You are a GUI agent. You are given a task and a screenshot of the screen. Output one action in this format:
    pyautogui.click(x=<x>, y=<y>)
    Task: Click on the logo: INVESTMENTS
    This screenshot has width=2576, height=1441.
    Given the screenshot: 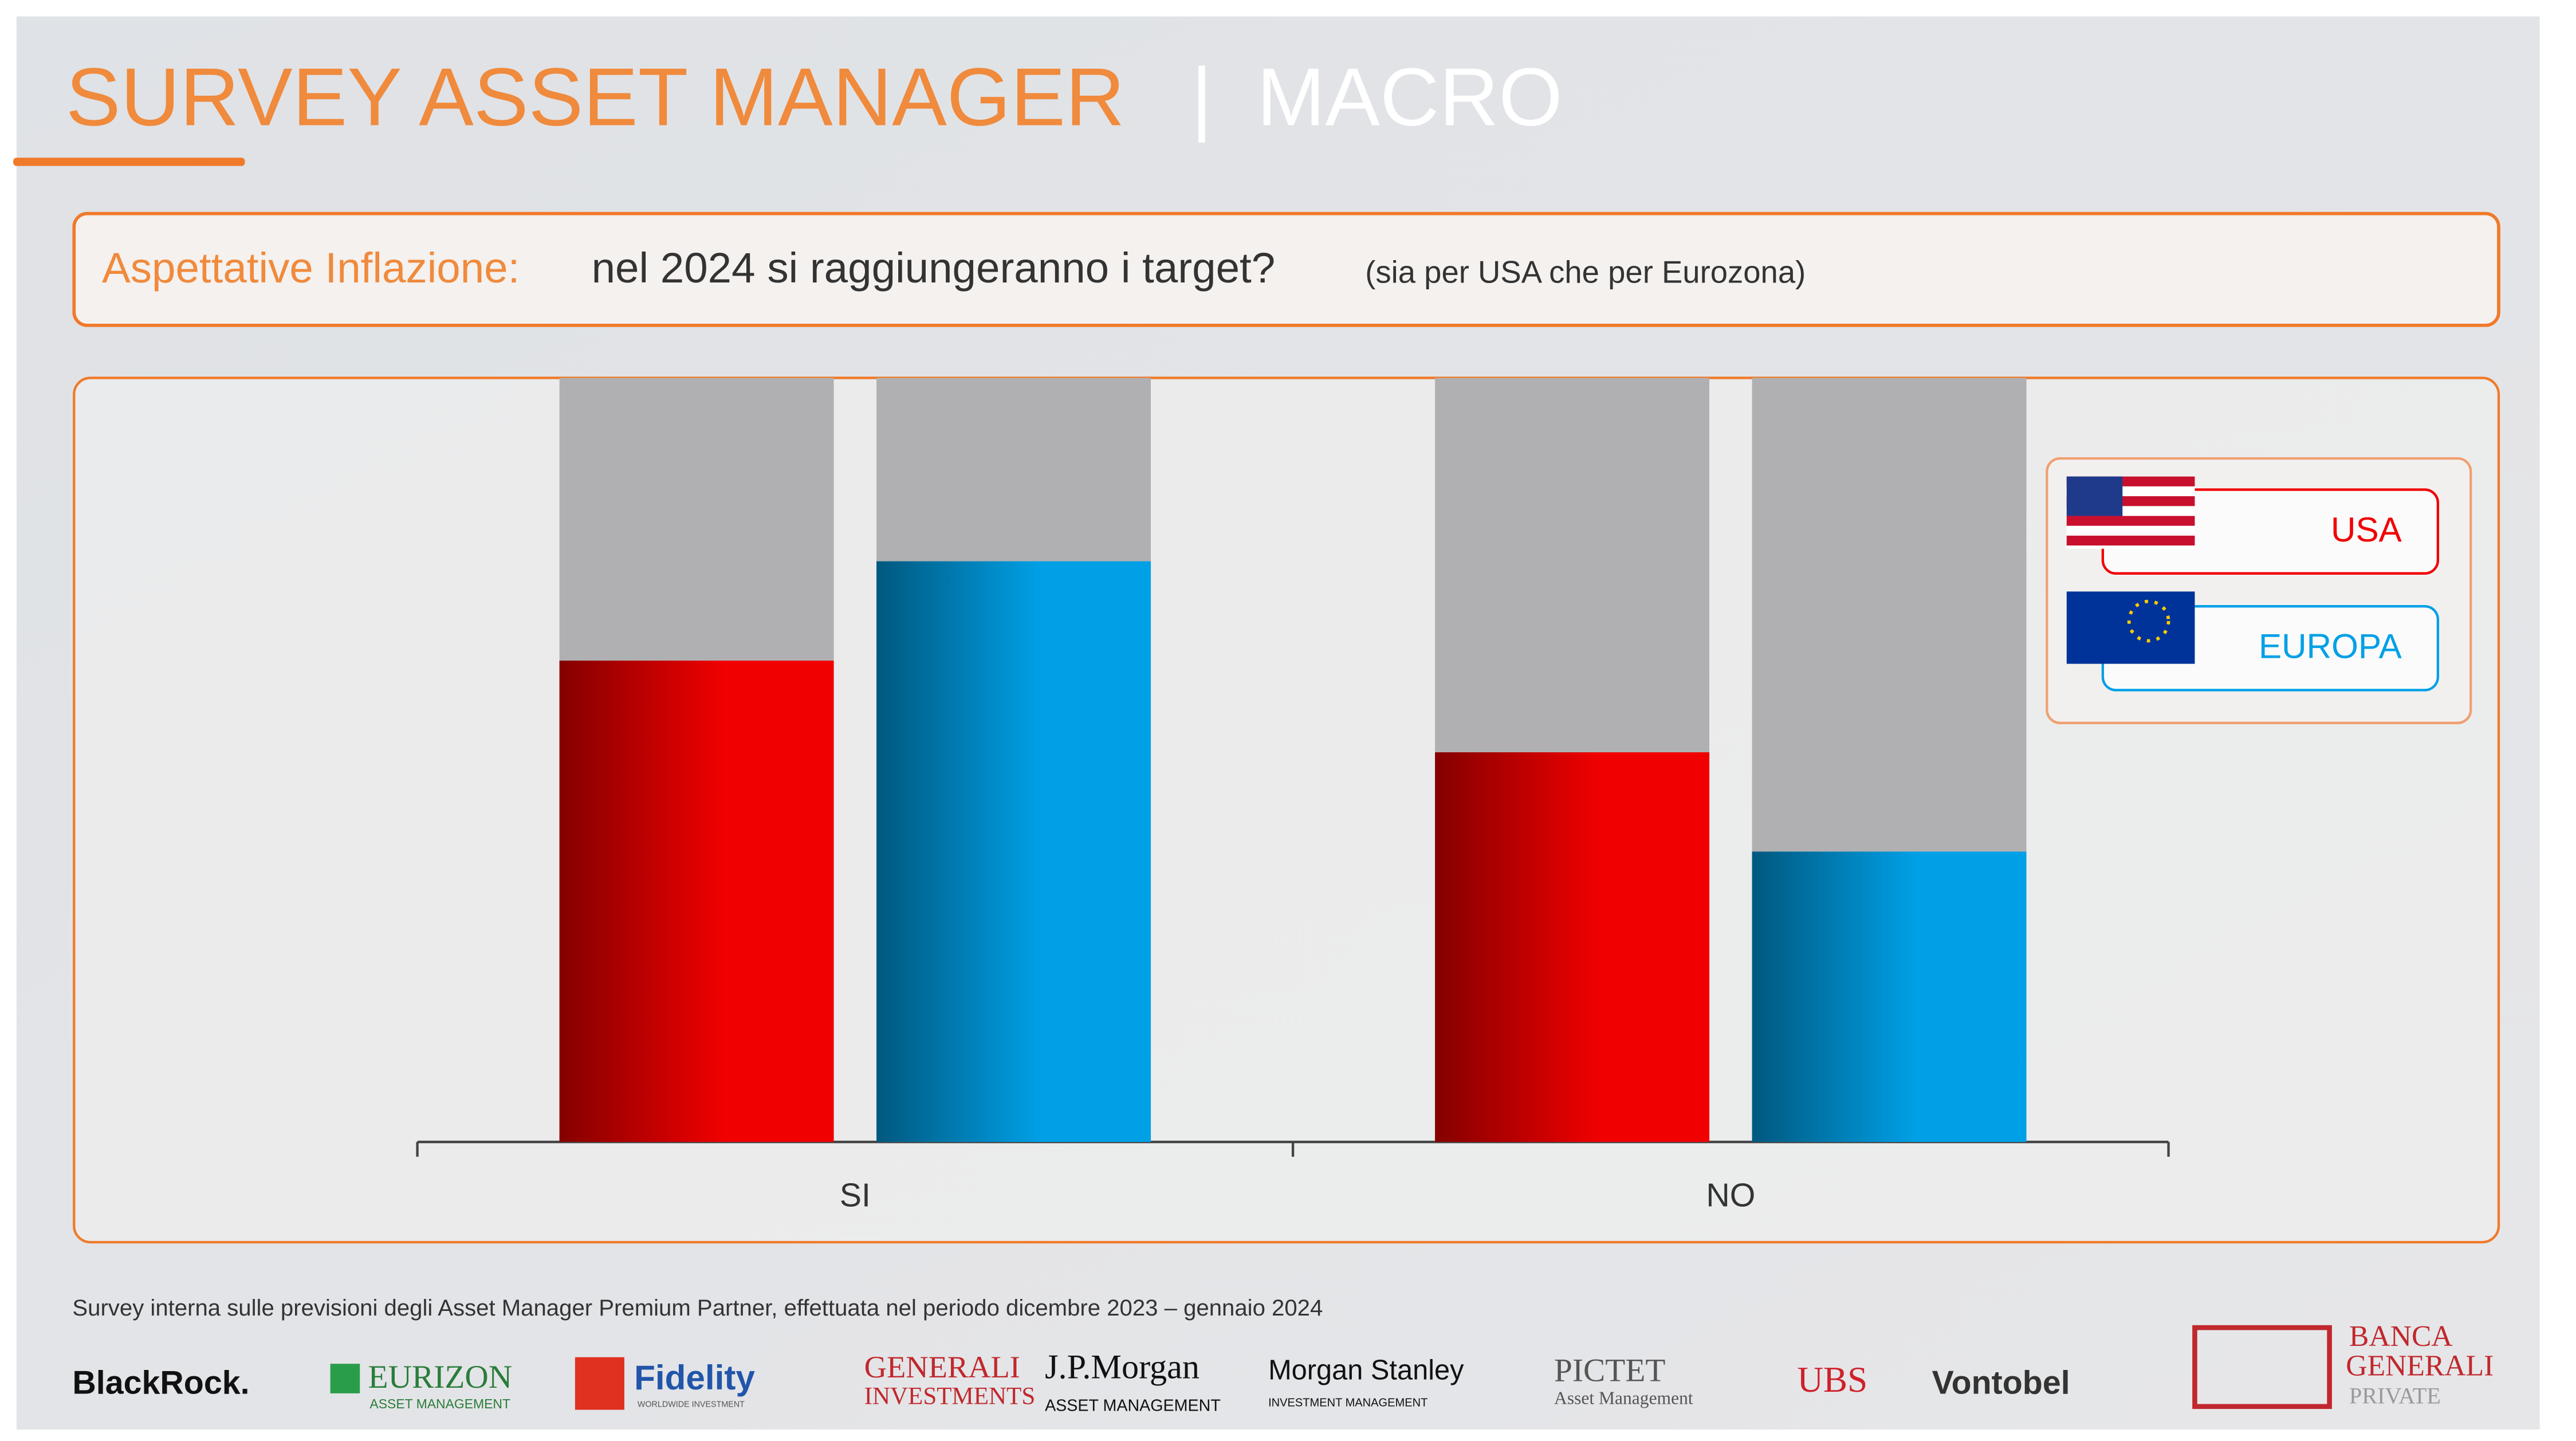 What is the action you would take?
    pyautogui.click(x=950, y=1396)
    